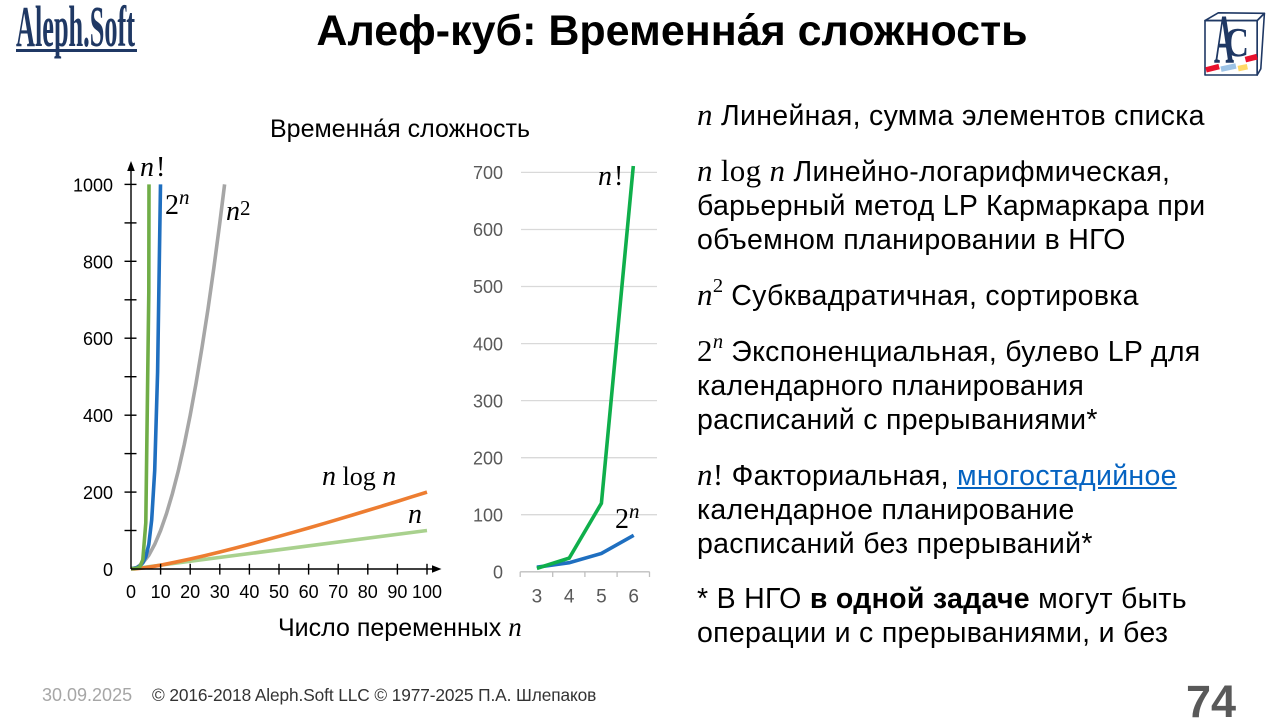 The height and width of the screenshot is (728, 1280). Describe the element at coordinates (220, 592) in the screenshot. I see `svg-text: 30` at that location.